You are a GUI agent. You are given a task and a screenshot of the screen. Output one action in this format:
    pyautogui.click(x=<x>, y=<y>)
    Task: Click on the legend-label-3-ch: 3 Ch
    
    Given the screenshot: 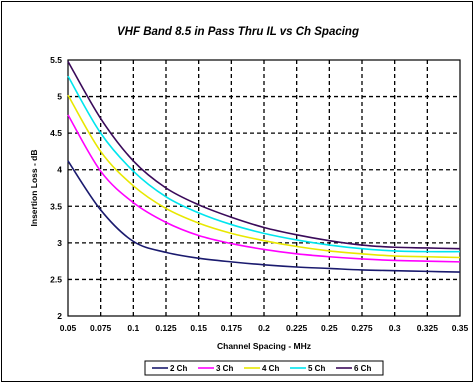 What is the action you would take?
    pyautogui.click(x=224, y=368)
    